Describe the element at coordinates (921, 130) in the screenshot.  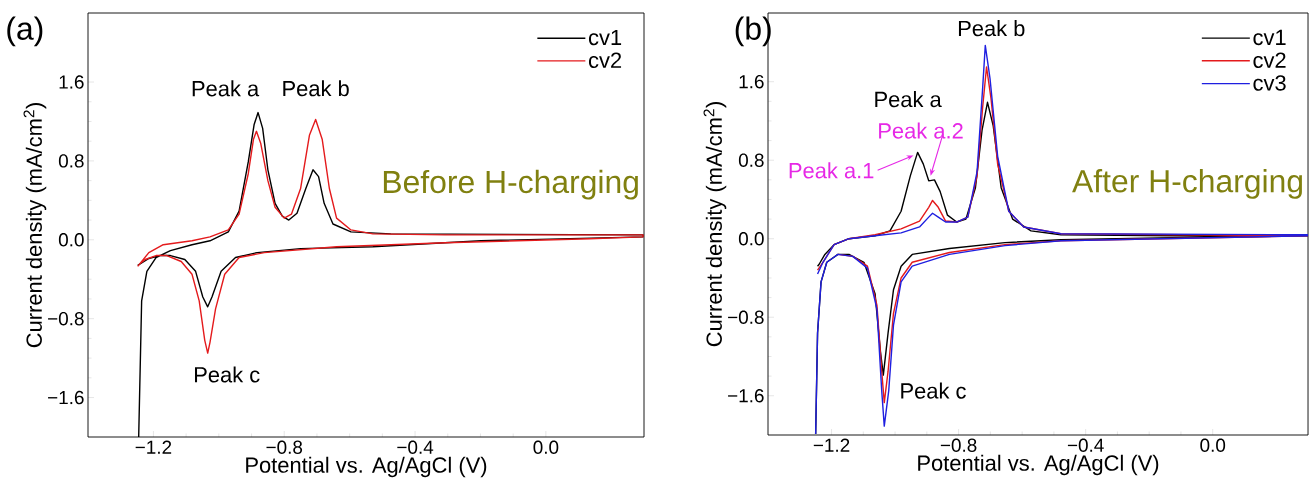
I see `annotation: Peak a.2` at that location.